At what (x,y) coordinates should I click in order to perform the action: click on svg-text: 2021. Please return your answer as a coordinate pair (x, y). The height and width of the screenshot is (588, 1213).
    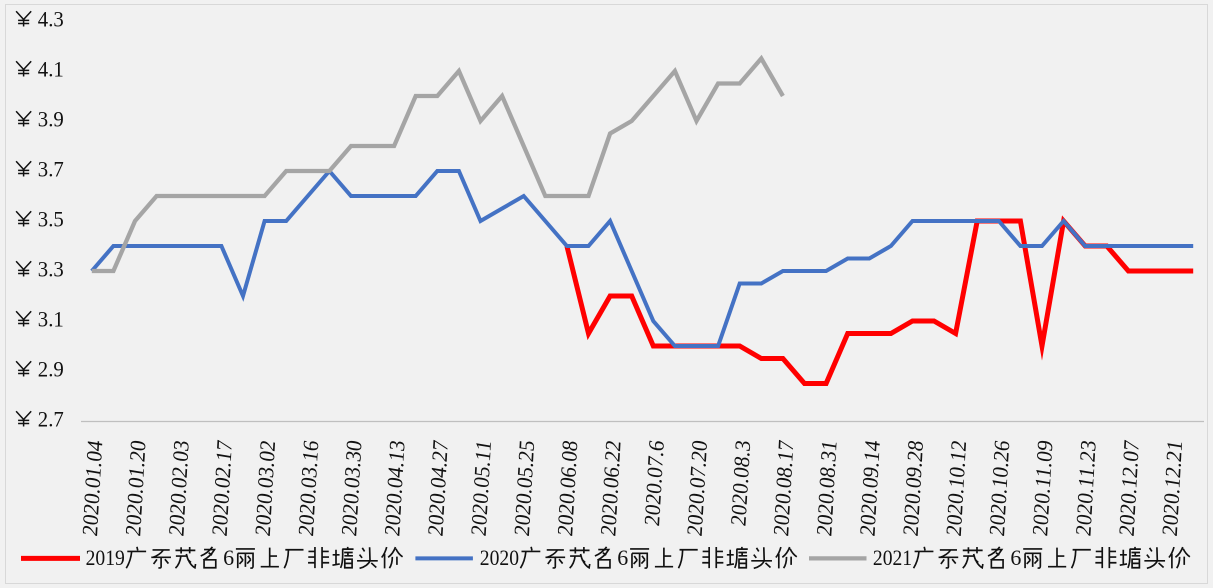
    Looking at the image, I should click on (892, 557).